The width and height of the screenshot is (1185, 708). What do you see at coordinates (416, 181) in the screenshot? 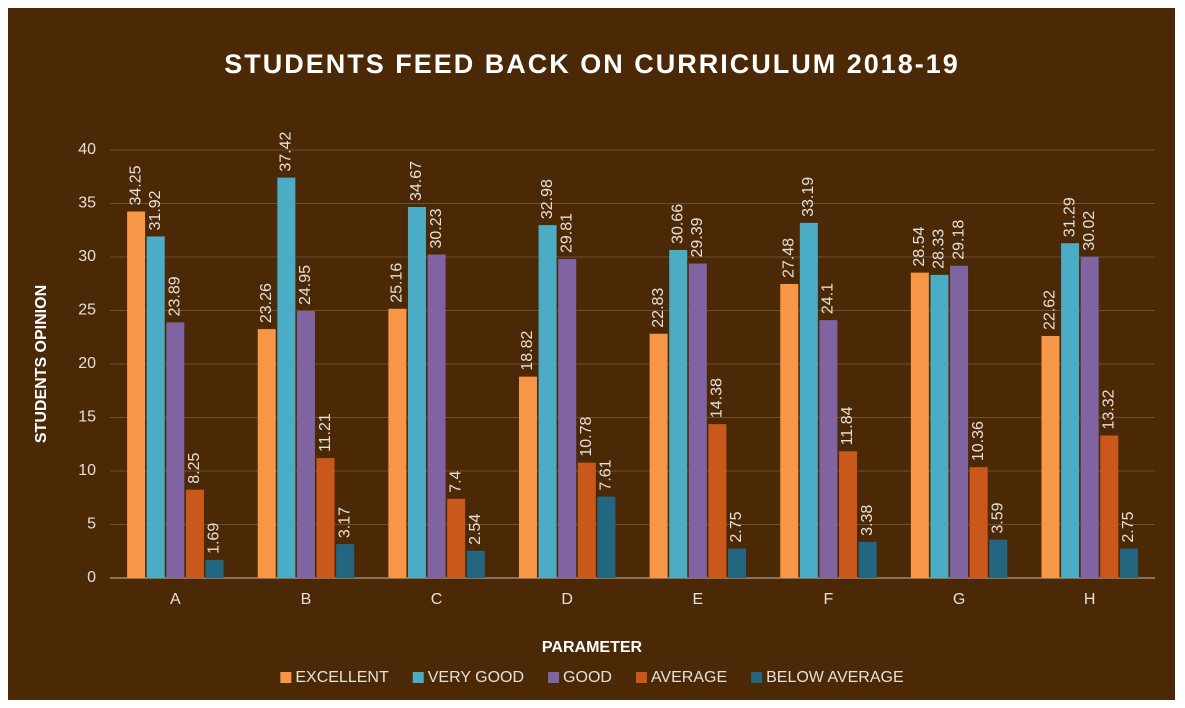
I see `value-label: 34.67` at bounding box center [416, 181].